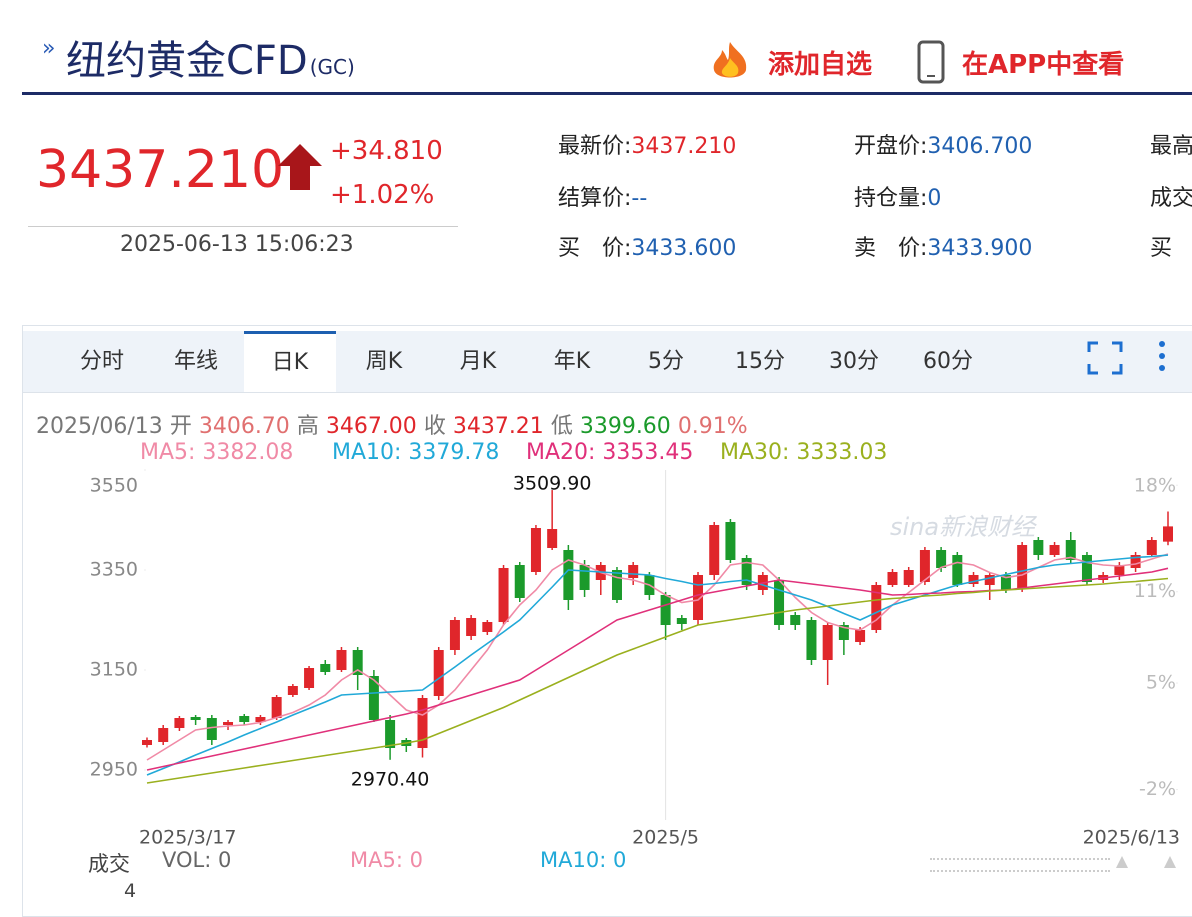 Image resolution: width=1192 pixels, height=917 pixels. Describe the element at coordinates (712, 426) in the screenshot. I see `info-change: 0.91%` at that location.